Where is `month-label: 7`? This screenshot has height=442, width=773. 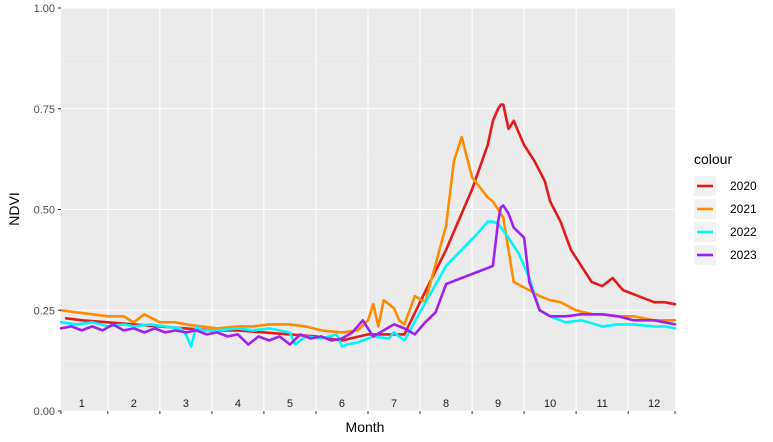 month-label: 7 is located at coordinates (394, 404).